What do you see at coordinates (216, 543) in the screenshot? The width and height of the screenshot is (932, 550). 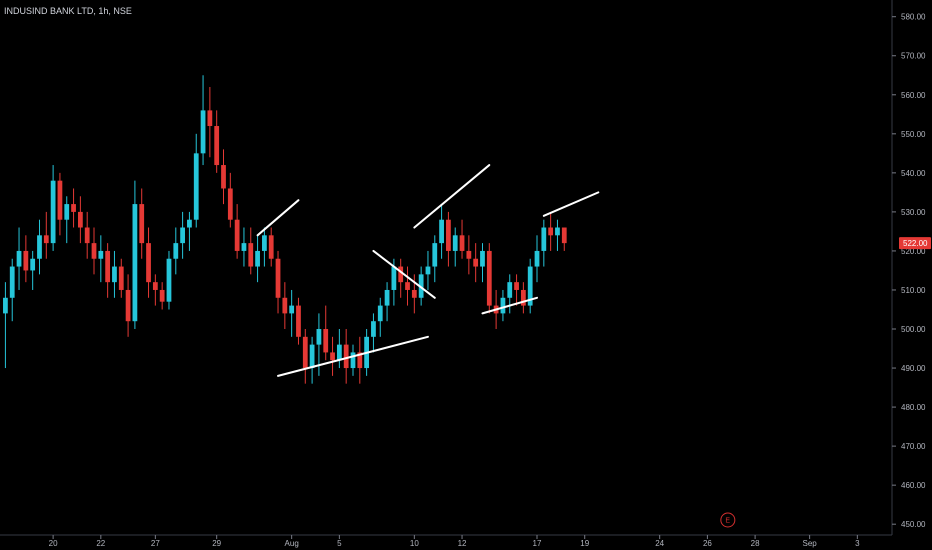 I see `x-tick-label: 29` at bounding box center [216, 543].